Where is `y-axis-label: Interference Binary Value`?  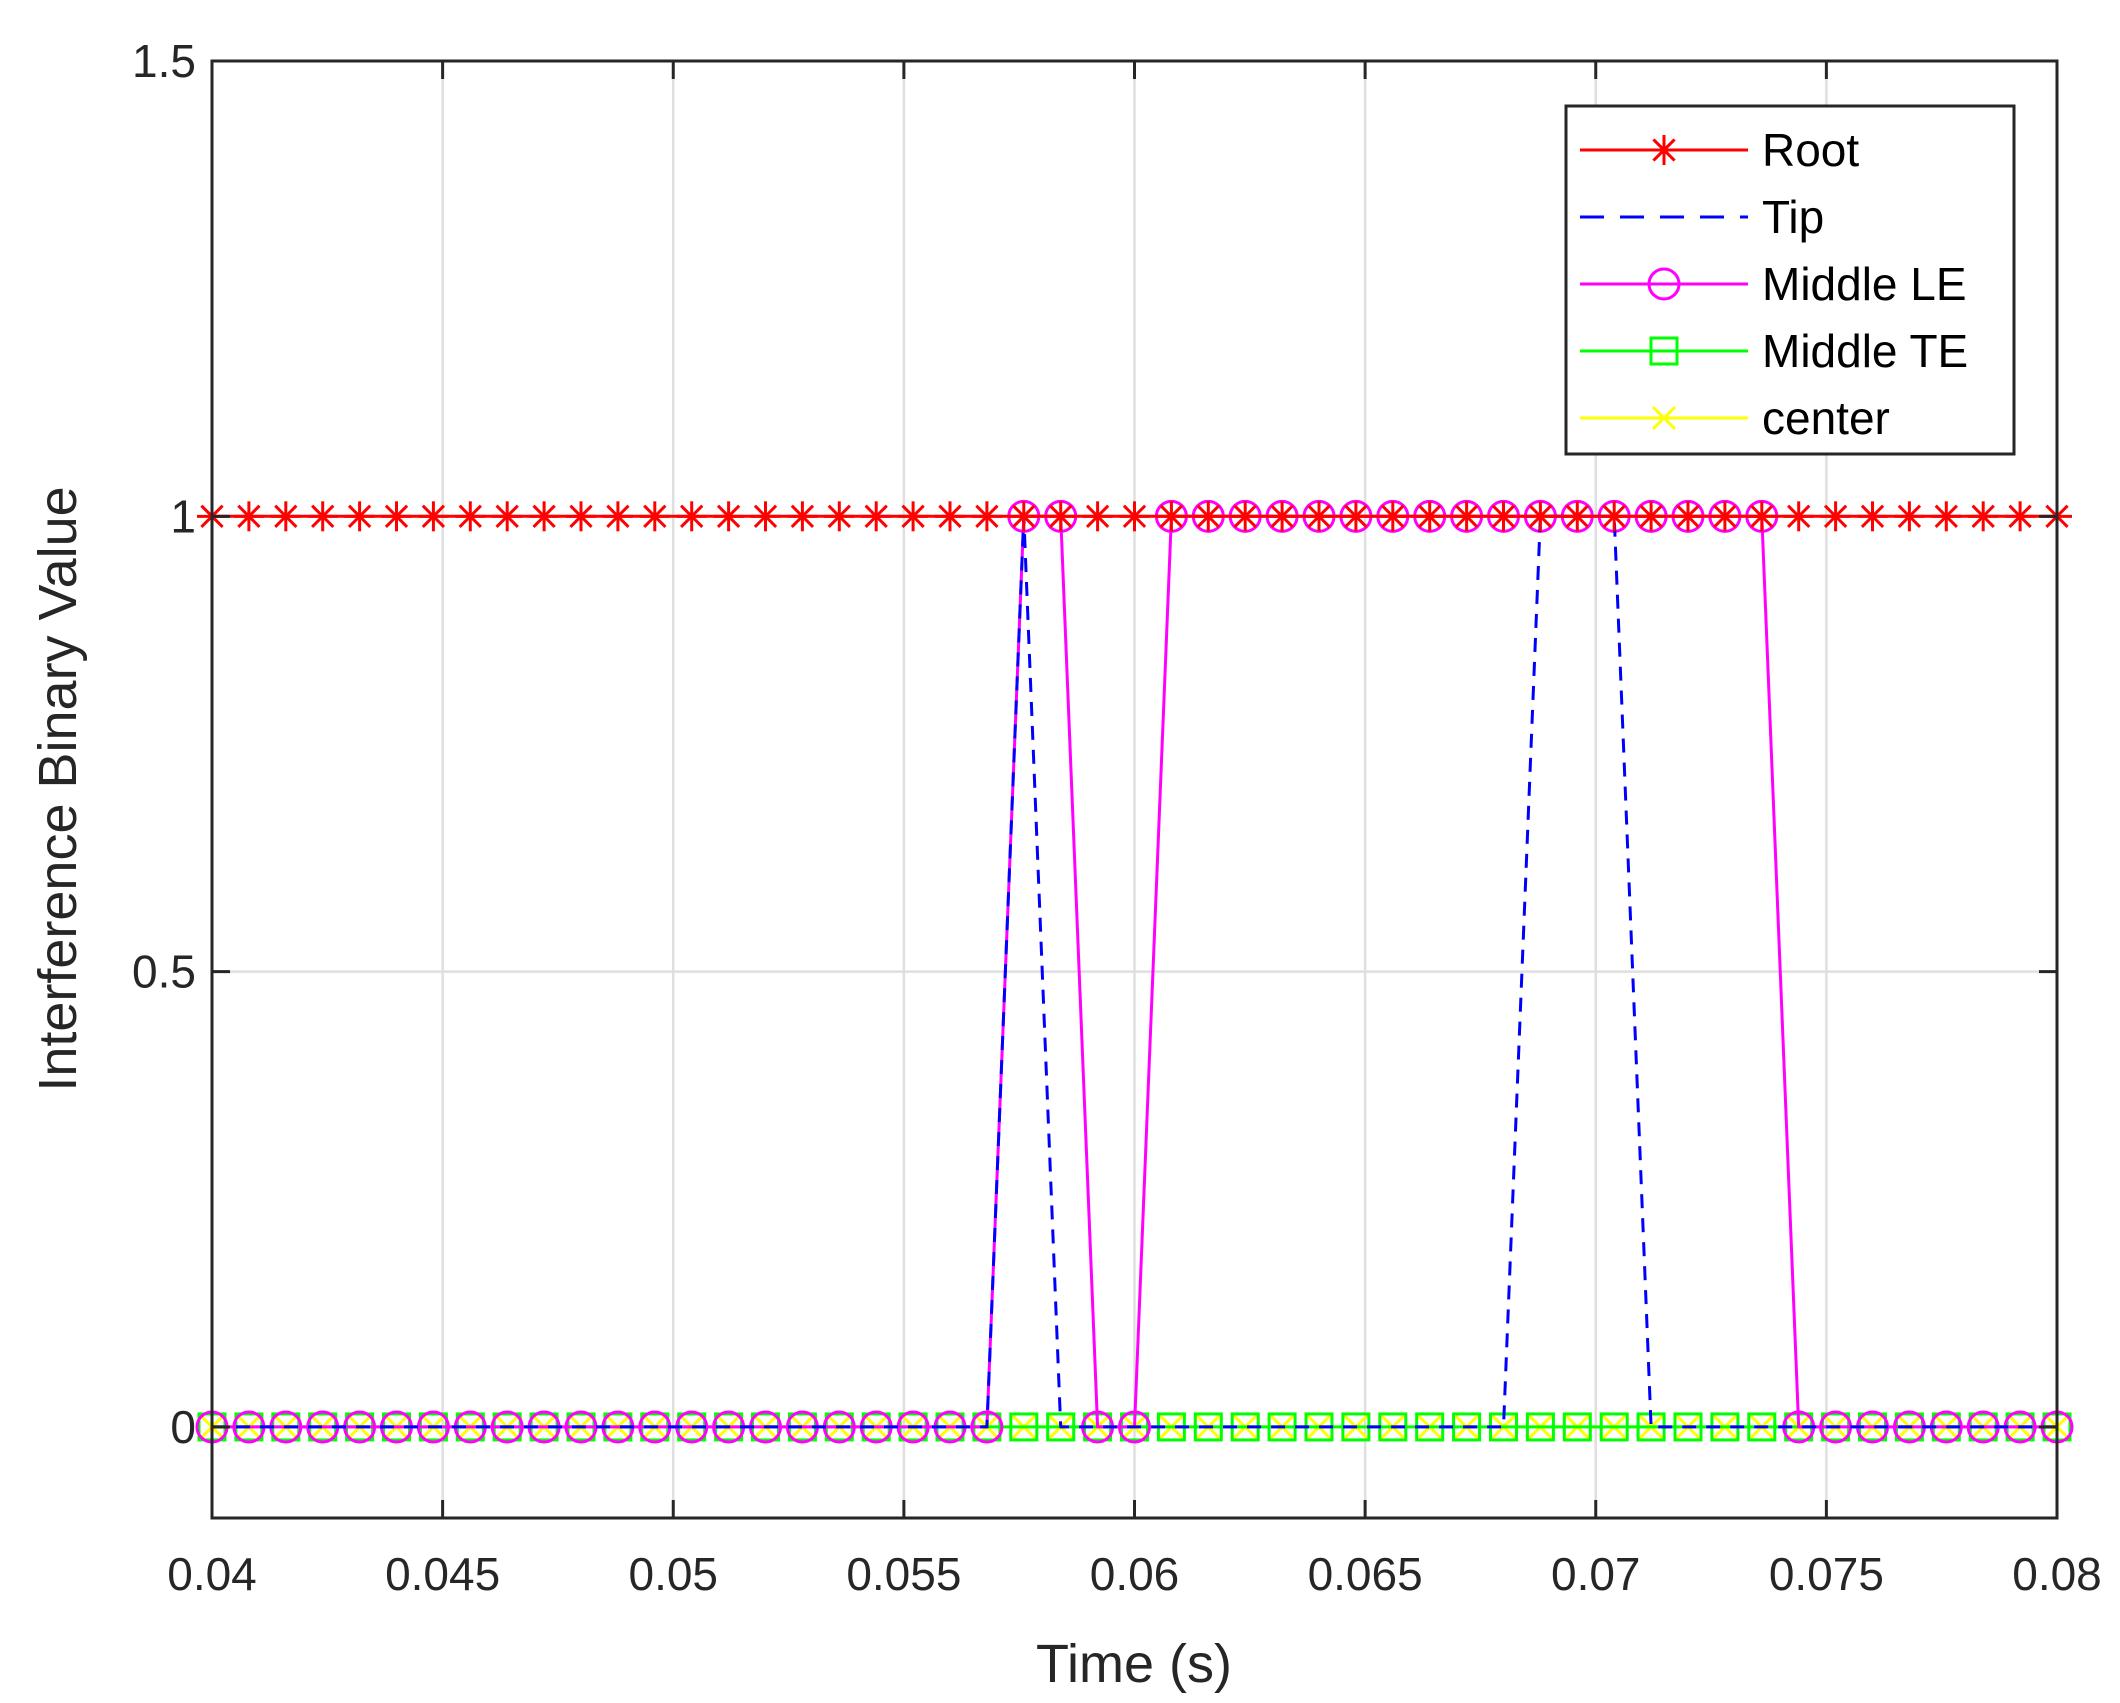
y-axis-label: Interference Binary Value is located at coordinates (58, 788).